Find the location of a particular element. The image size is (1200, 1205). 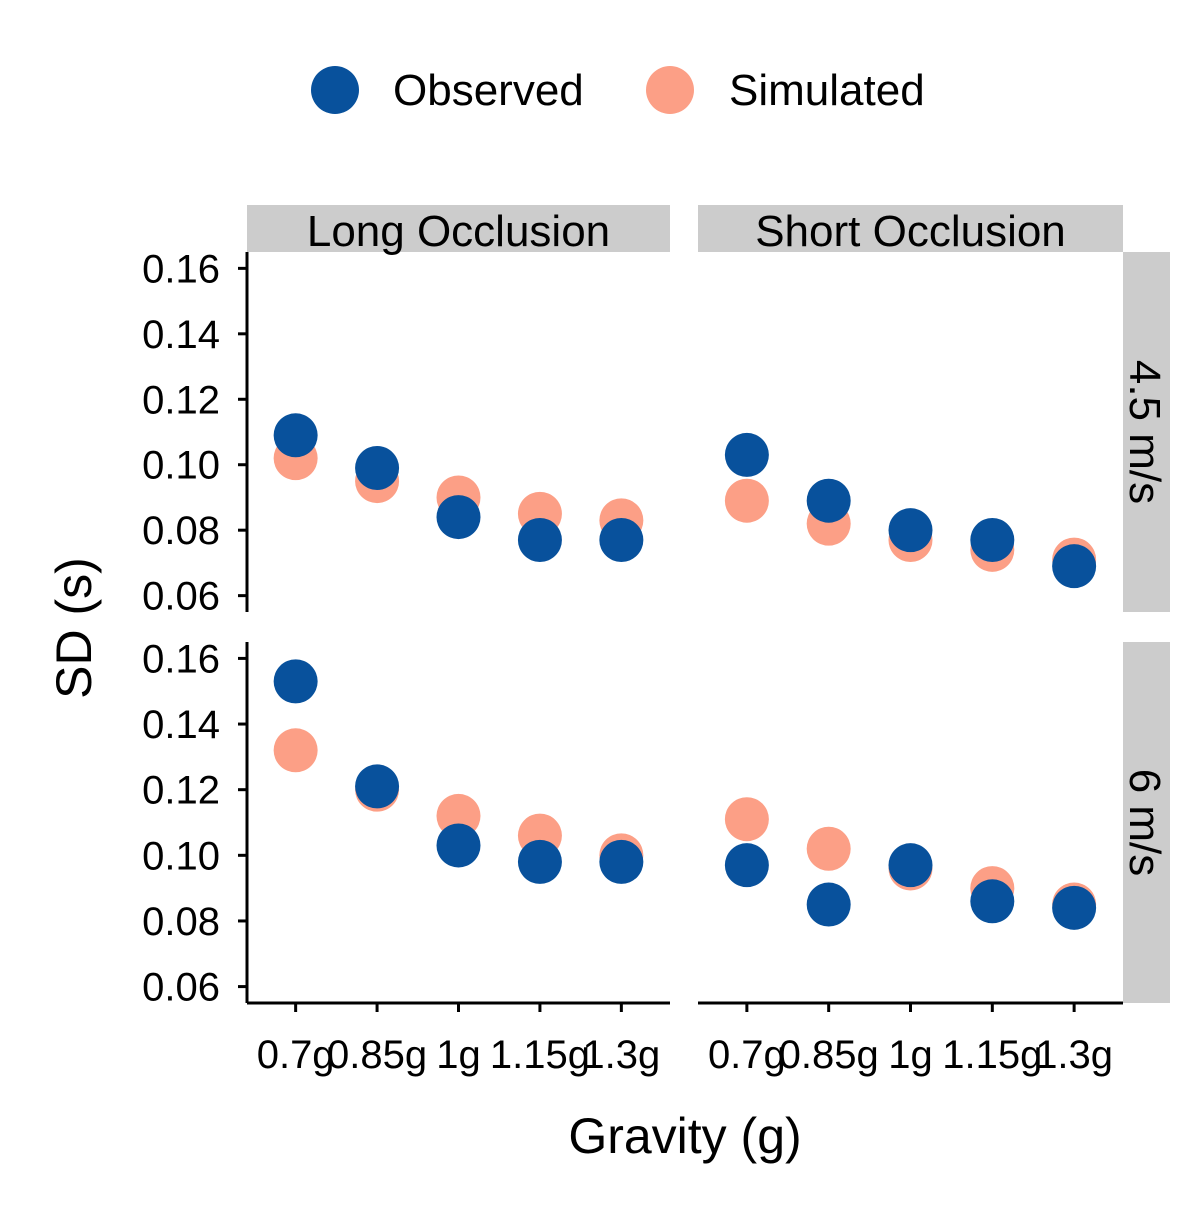

strip-row-label-0: 4.5 m/s is located at coordinates (1144, 432).